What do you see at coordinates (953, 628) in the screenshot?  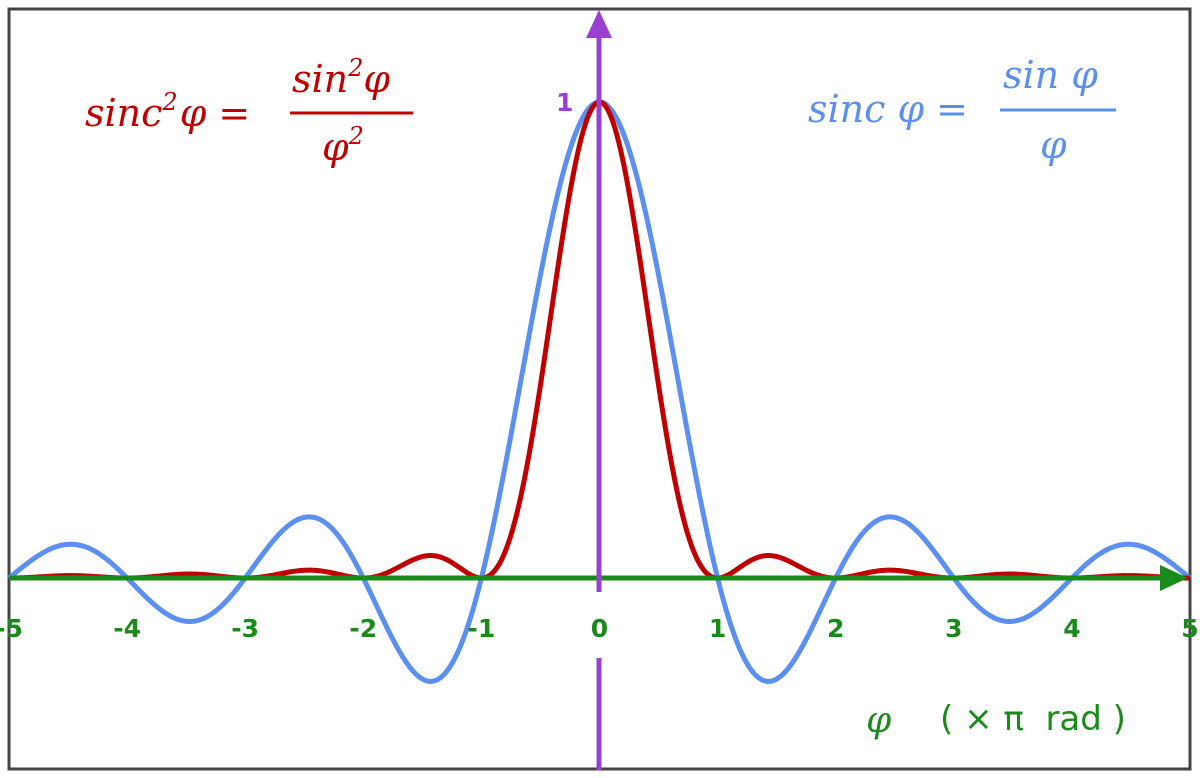 I see `x-tick-label: 3` at bounding box center [953, 628].